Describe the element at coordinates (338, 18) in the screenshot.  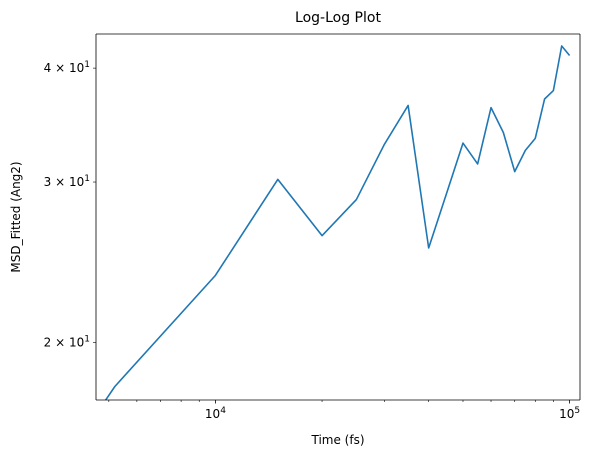
I see `chart-title: Log-Log Plot` at that location.